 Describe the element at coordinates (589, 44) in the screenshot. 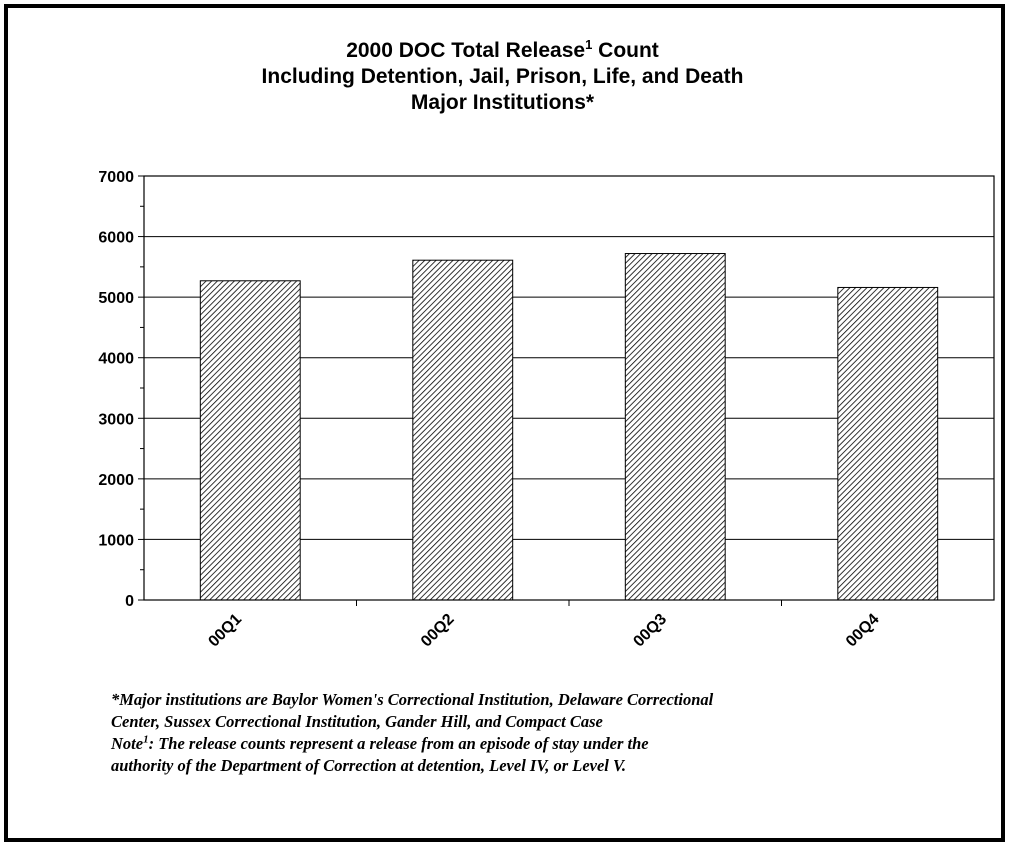

I see `title-footnote-marker: 1` at that location.